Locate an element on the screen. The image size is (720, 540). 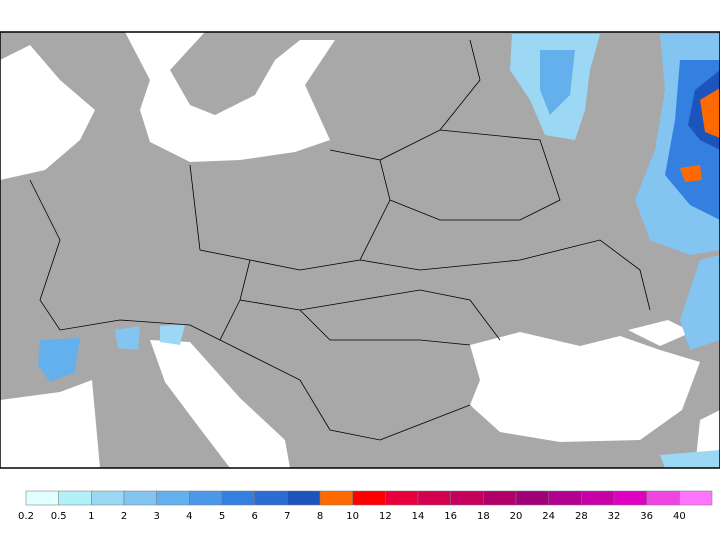
colorbar-label: 4 is located at coordinates (189, 516).